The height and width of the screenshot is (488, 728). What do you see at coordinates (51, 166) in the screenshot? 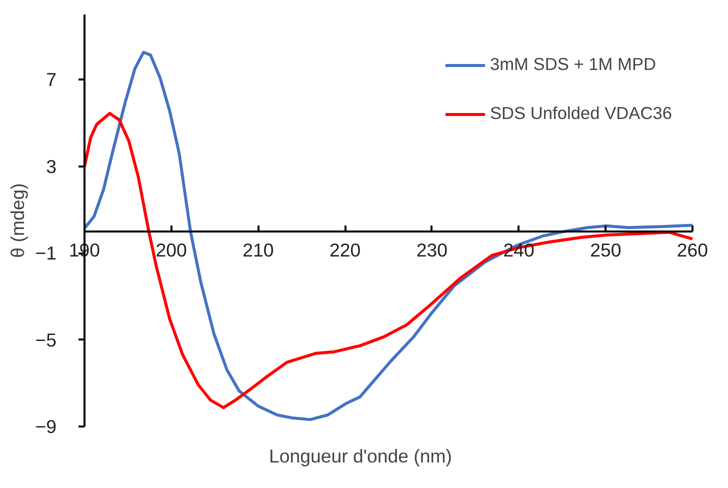
I see `y-tick-label: 3` at bounding box center [51, 166].